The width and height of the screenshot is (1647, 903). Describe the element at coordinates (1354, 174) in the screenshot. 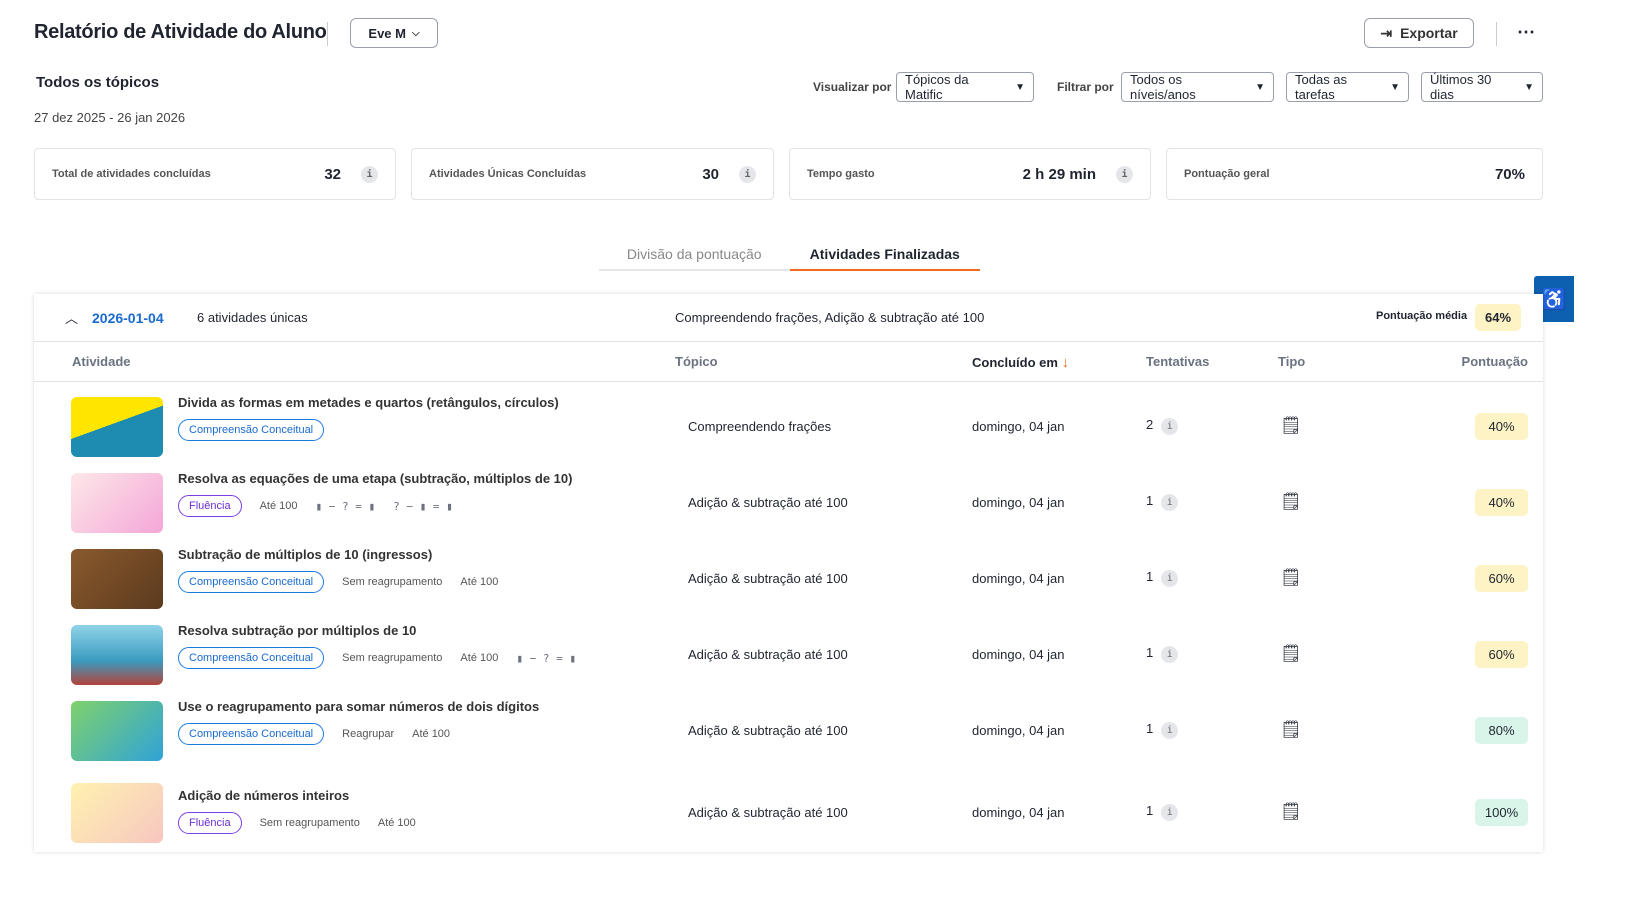

I see `stat-card: Pontuação geral 70%` at that location.